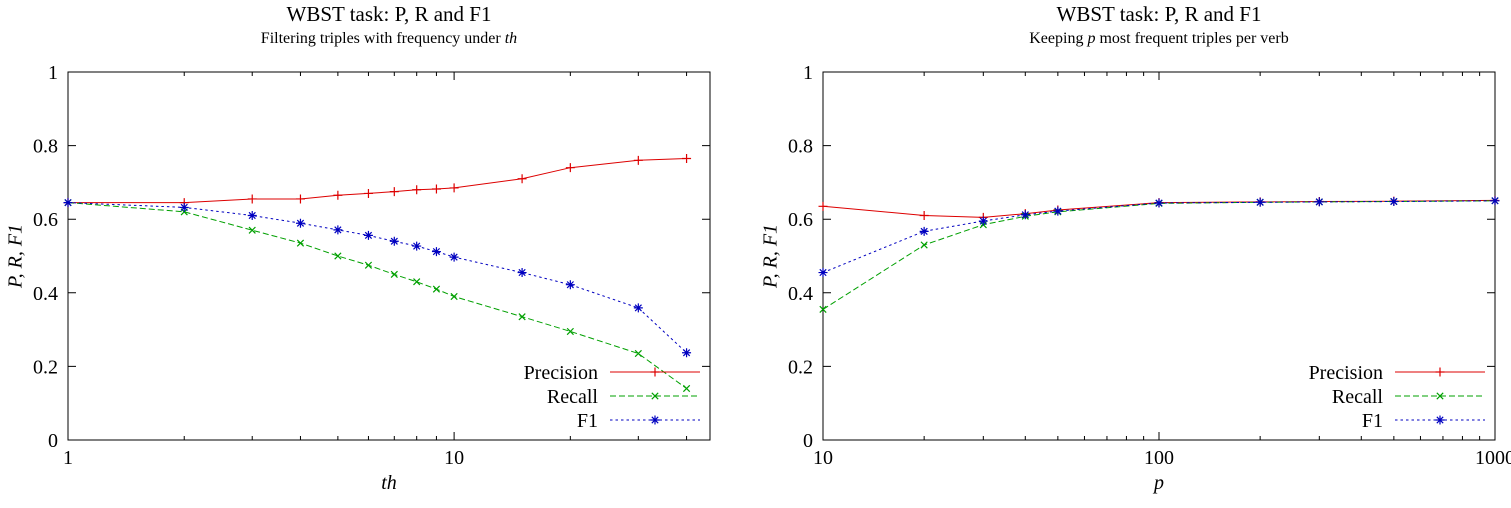 The width and height of the screenshot is (1511, 508). What do you see at coordinates (511, 38) in the screenshot?
I see `subtitle-variable: th` at bounding box center [511, 38].